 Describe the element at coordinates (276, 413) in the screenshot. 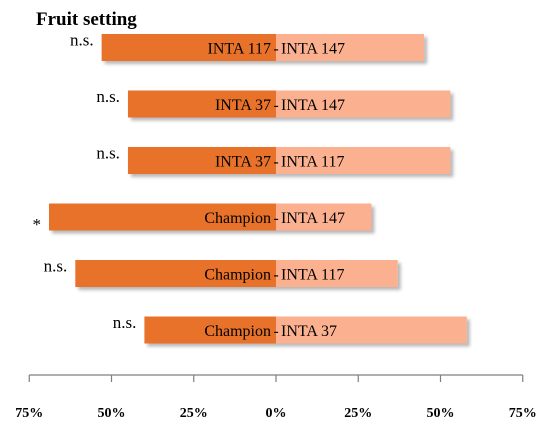

I see `x-tick-label: 0%` at that location.